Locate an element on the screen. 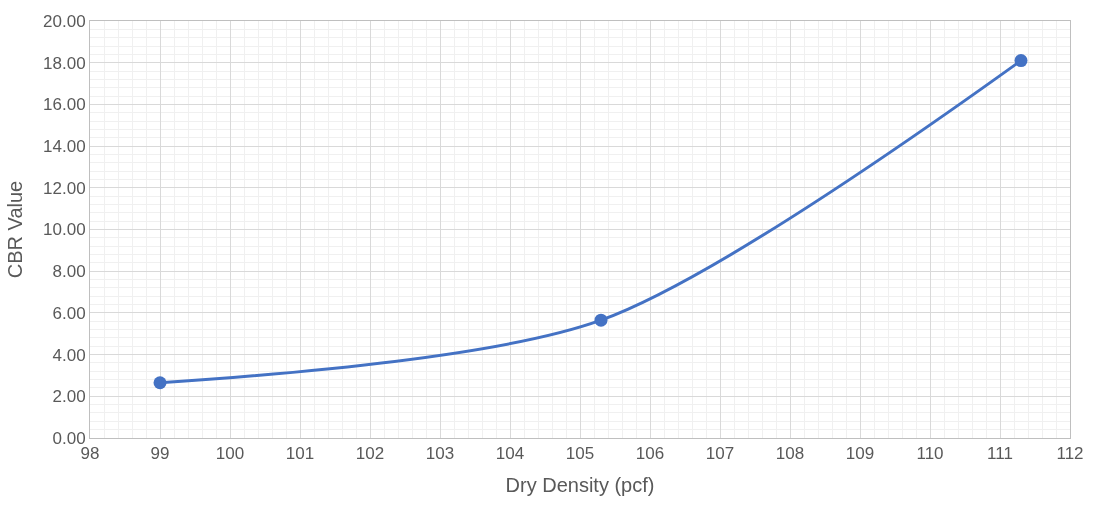 The image size is (1098, 508). x-axis-title: Dry Density (pcf) is located at coordinates (580, 484).